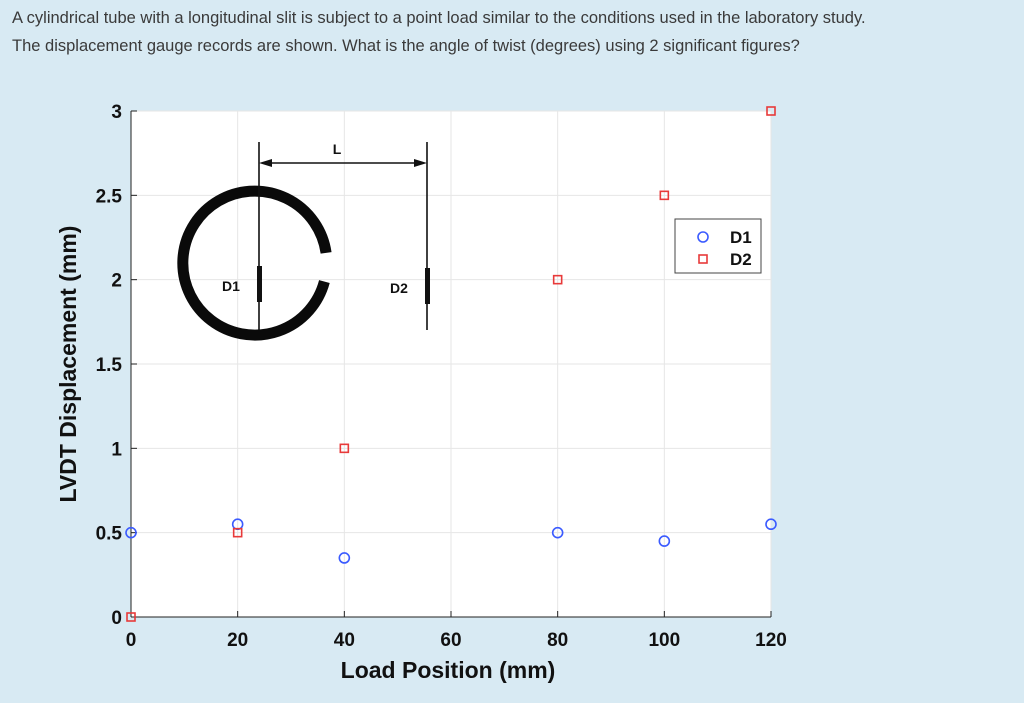 The height and width of the screenshot is (703, 1024). What do you see at coordinates (231, 286) in the screenshot?
I see `gauge1-label: D1` at bounding box center [231, 286].